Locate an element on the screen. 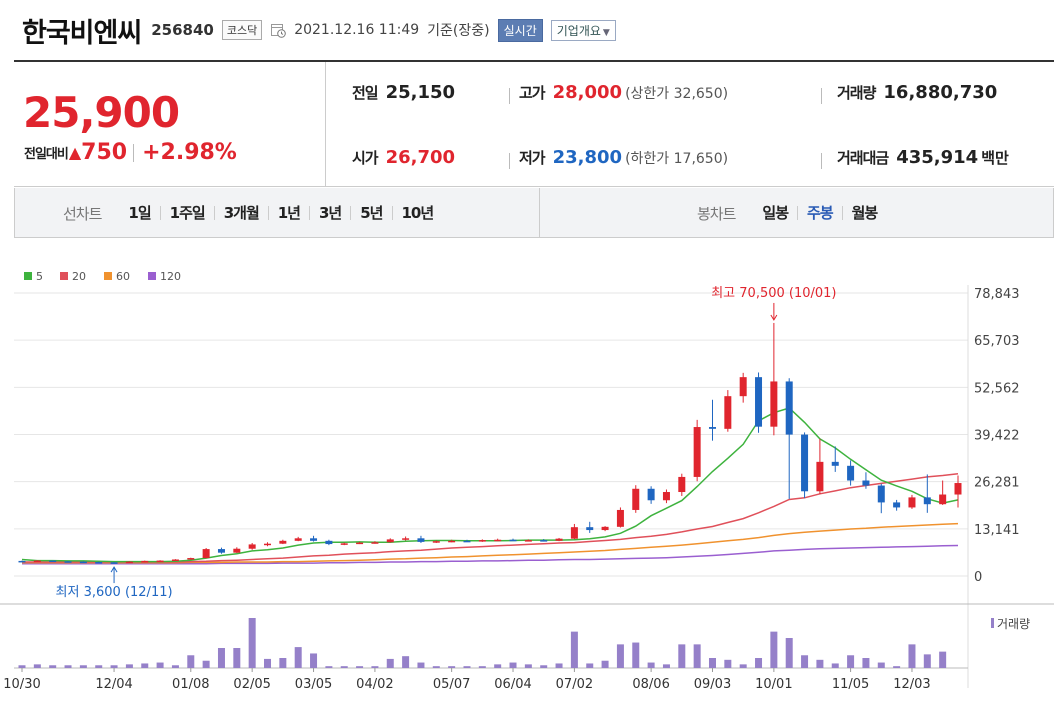 This screenshot has width=1054, height=702. volume-legend-label: 거래량 is located at coordinates (1013, 624).